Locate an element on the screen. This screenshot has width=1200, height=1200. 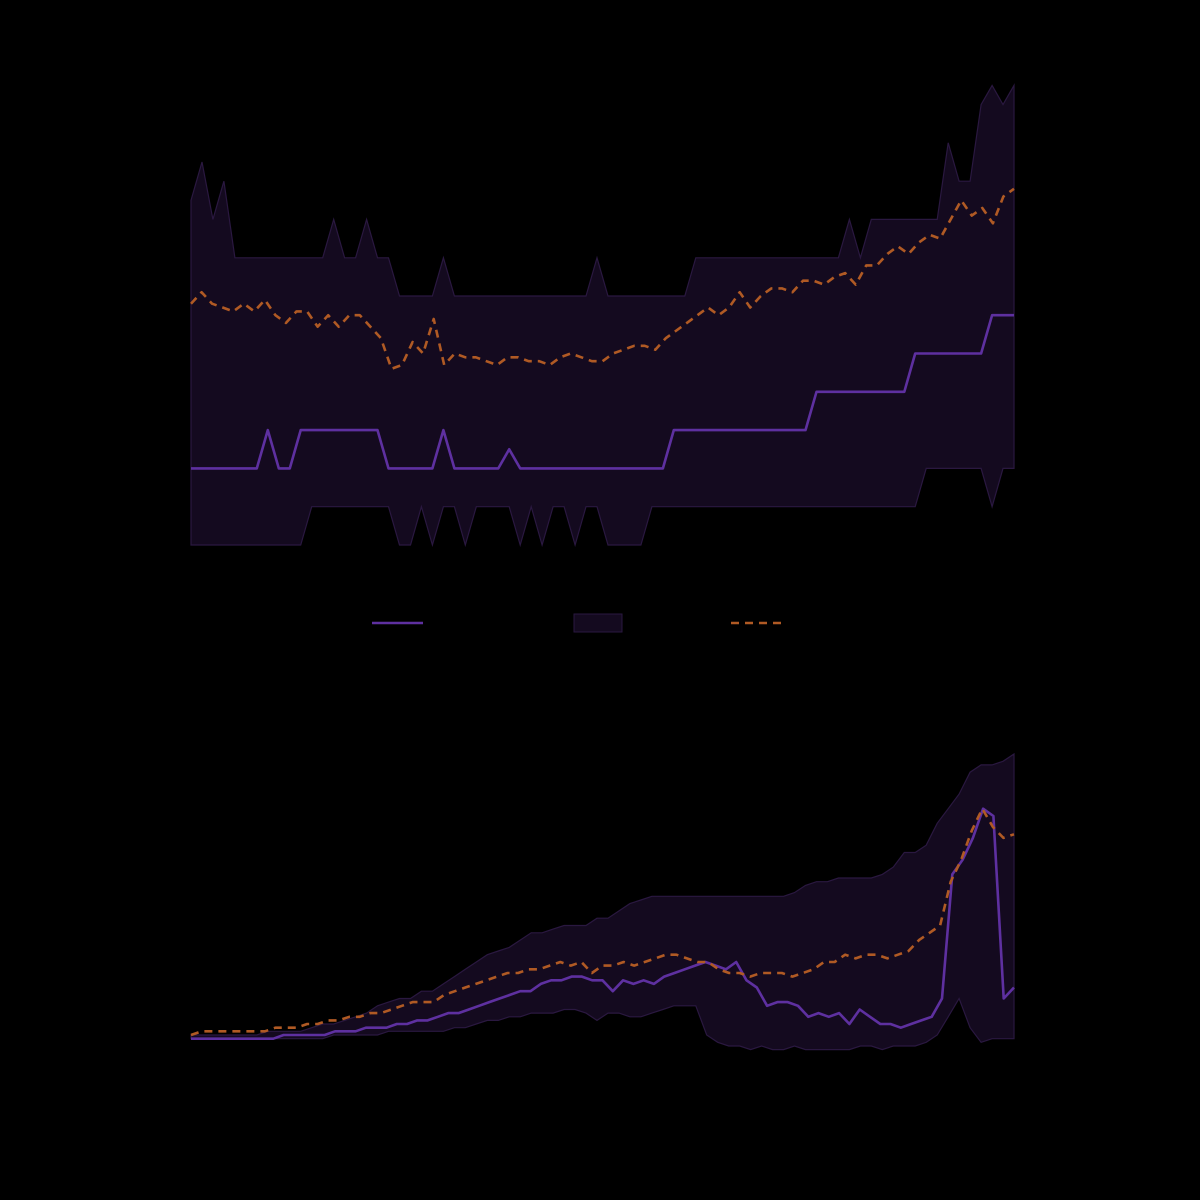
mean-line is located at coordinates (602, 279).